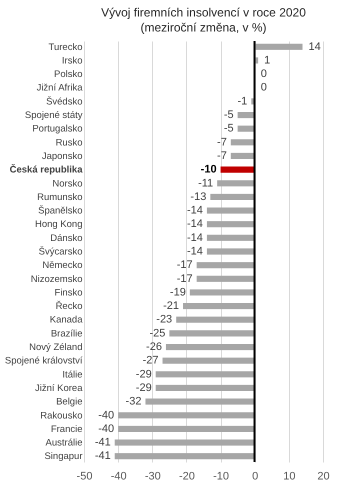  I want to click on data-label: -1, so click(243, 101).